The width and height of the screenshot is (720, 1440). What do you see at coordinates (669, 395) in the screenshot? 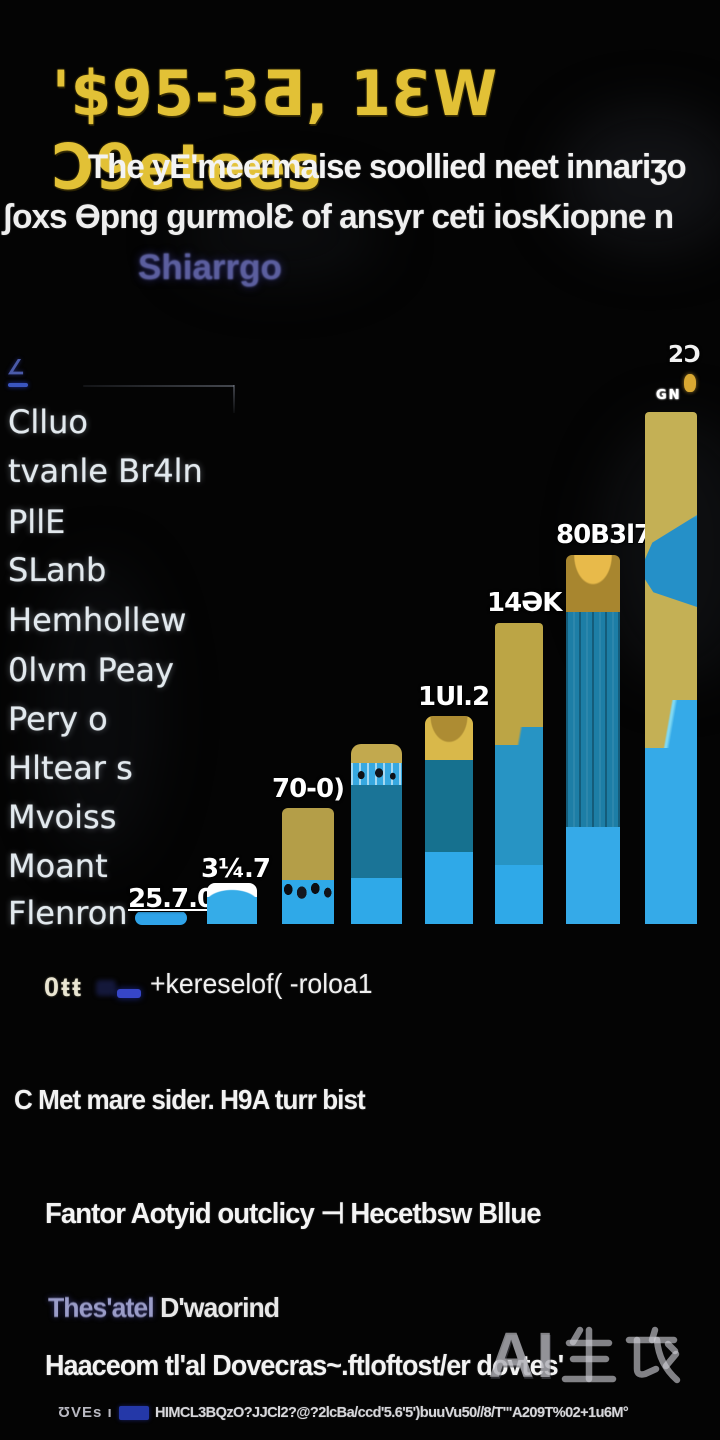
I see `bar-8-inner-label: GN` at bounding box center [669, 395].